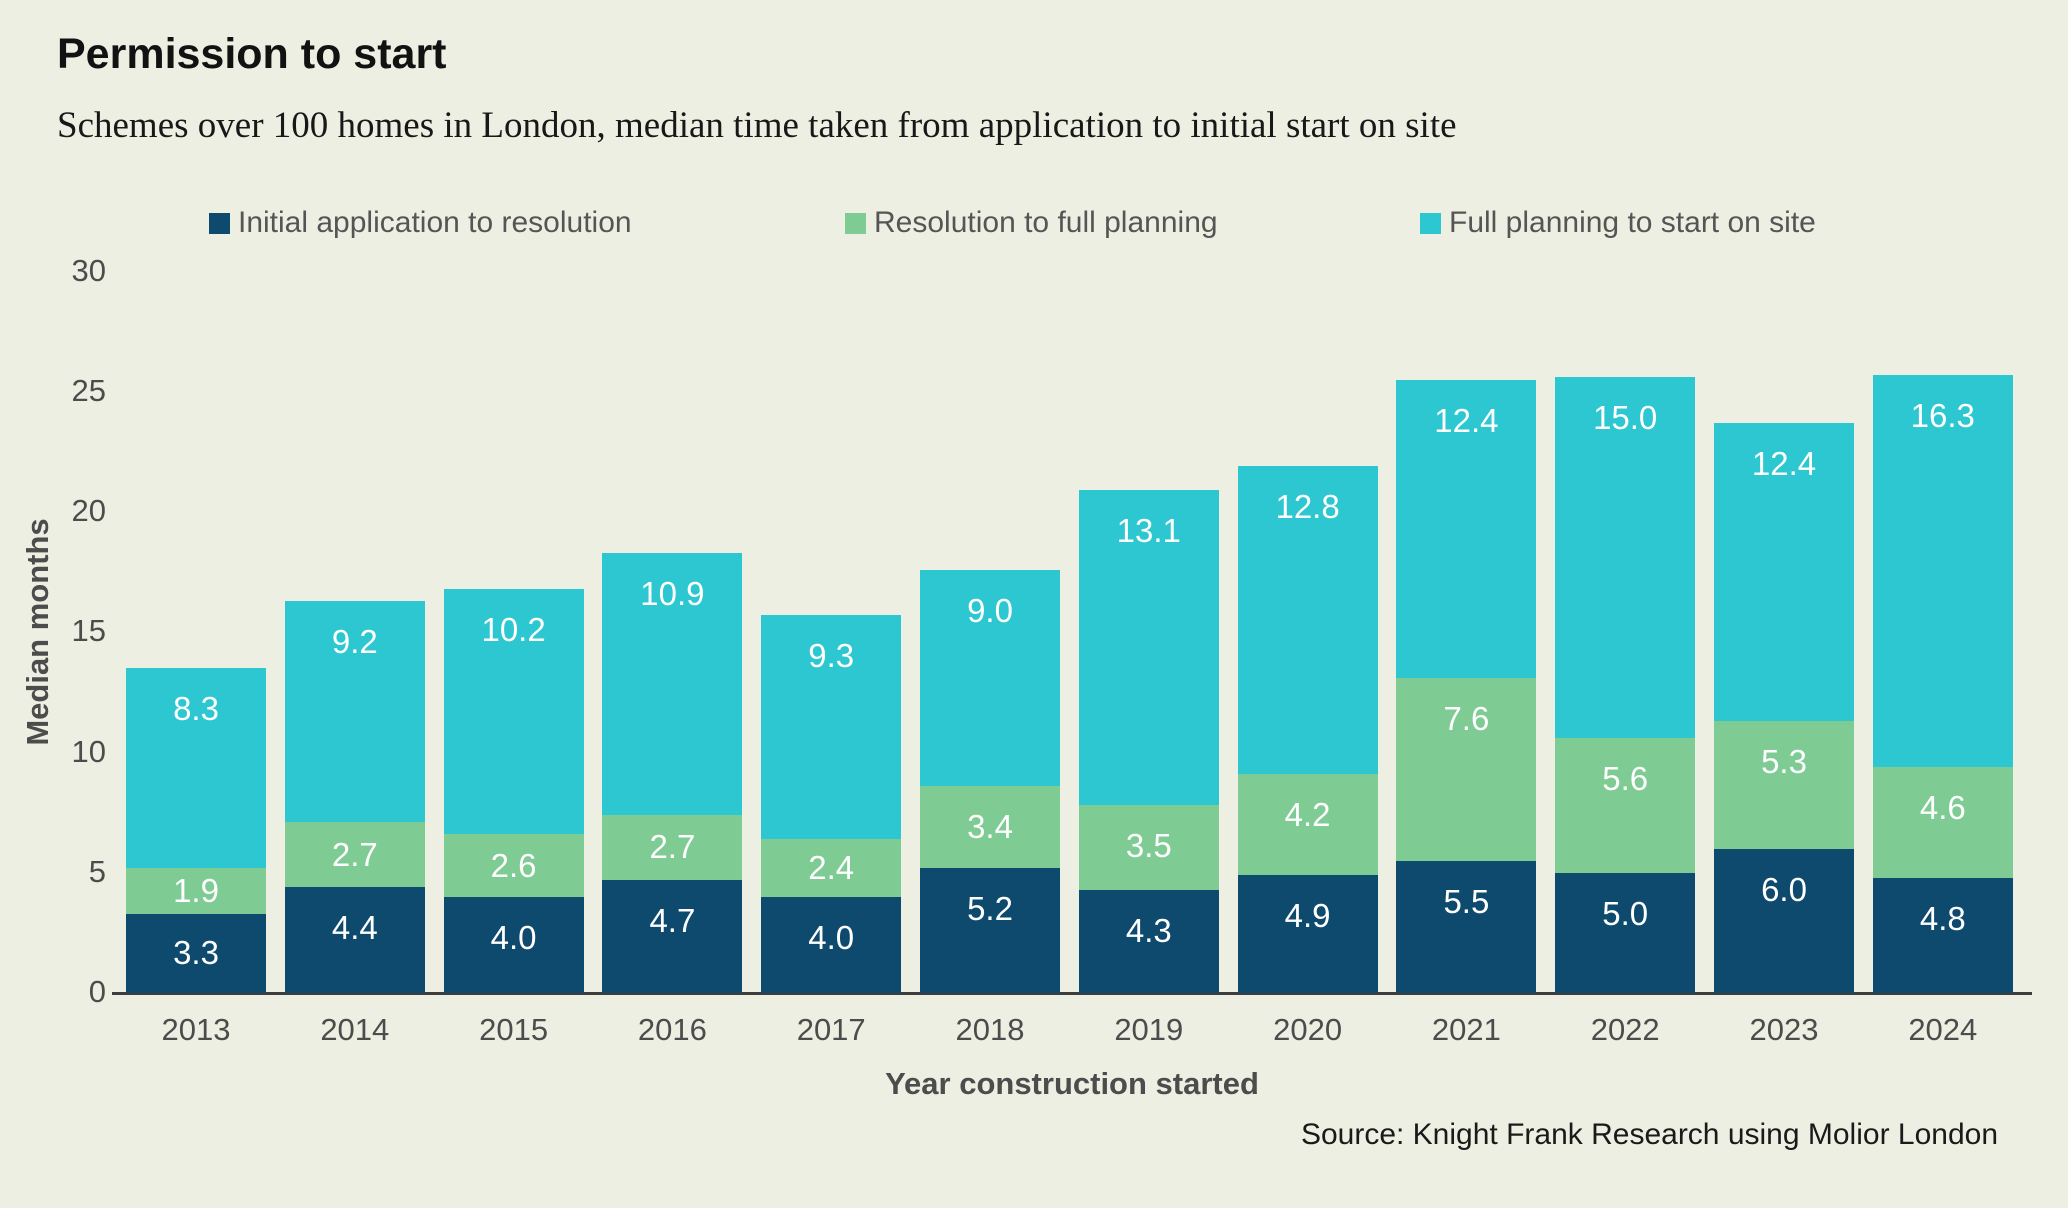 Image resolution: width=2068 pixels, height=1208 pixels. What do you see at coordinates (1625, 418) in the screenshot?
I see `bar-value-label: 15.0` at bounding box center [1625, 418].